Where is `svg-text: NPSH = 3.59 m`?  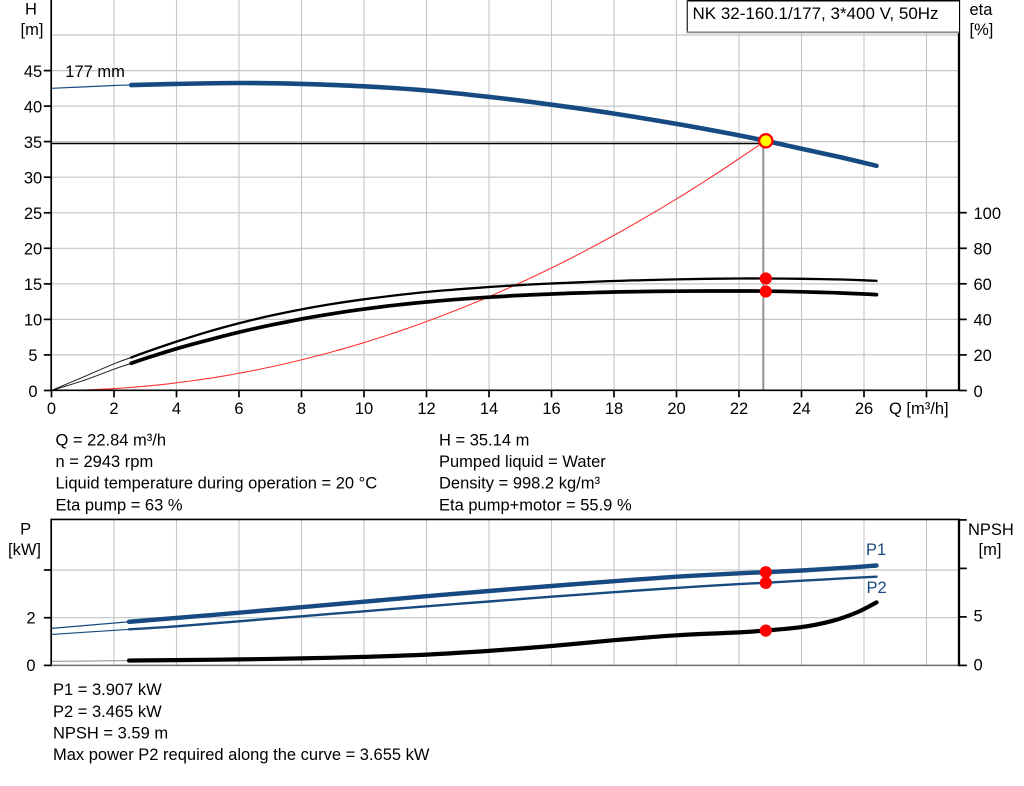 svg-text: NPSH = 3.59 m is located at coordinates (110, 734).